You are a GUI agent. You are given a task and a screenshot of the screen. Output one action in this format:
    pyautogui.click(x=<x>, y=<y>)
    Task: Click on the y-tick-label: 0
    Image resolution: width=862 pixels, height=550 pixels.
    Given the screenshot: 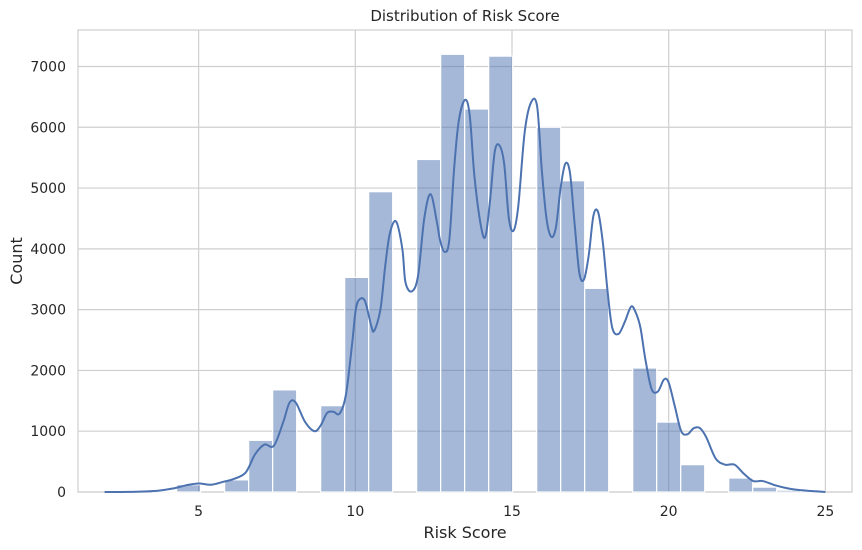 What is the action you would take?
    pyautogui.click(x=61, y=493)
    